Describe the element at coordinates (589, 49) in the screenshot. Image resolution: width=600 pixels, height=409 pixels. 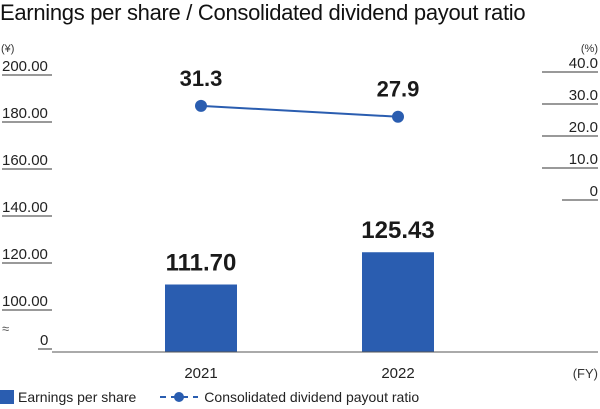
I see `right-axis-unit: (%)` at that location.